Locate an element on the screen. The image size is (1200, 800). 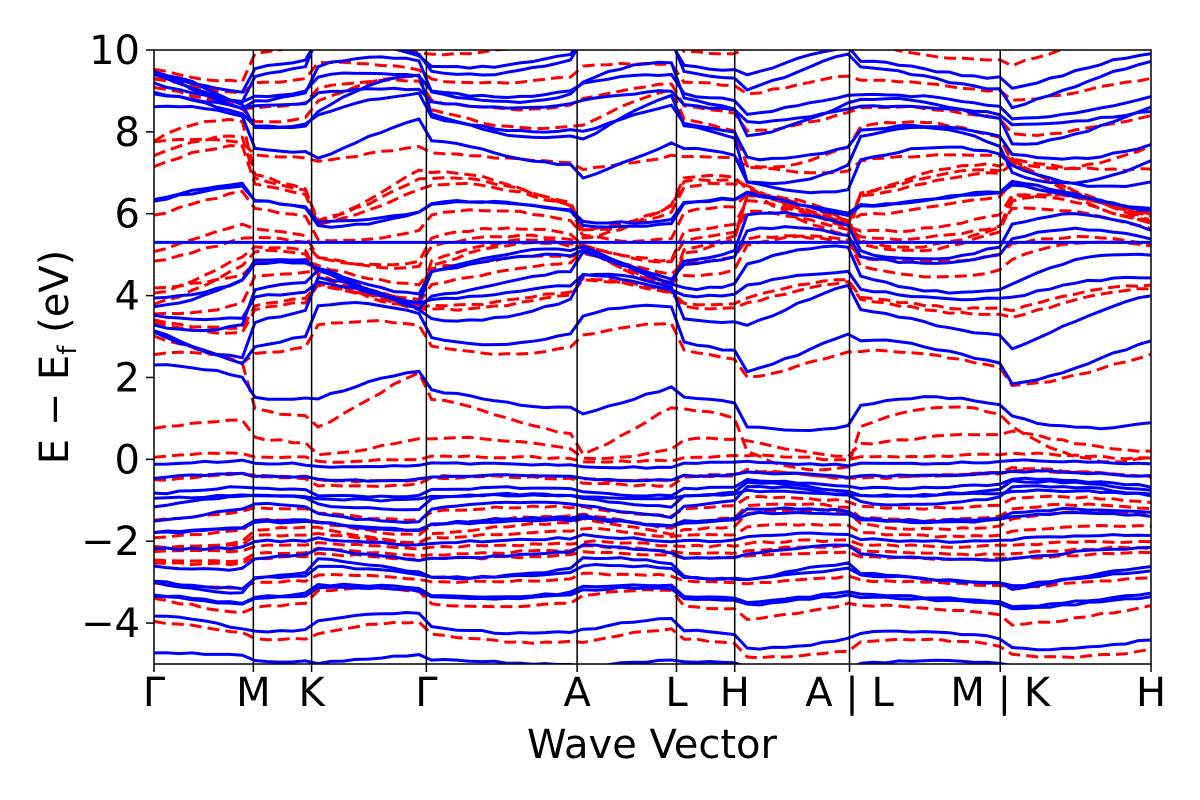
y-tick-label: 0 is located at coordinates (127, 460).